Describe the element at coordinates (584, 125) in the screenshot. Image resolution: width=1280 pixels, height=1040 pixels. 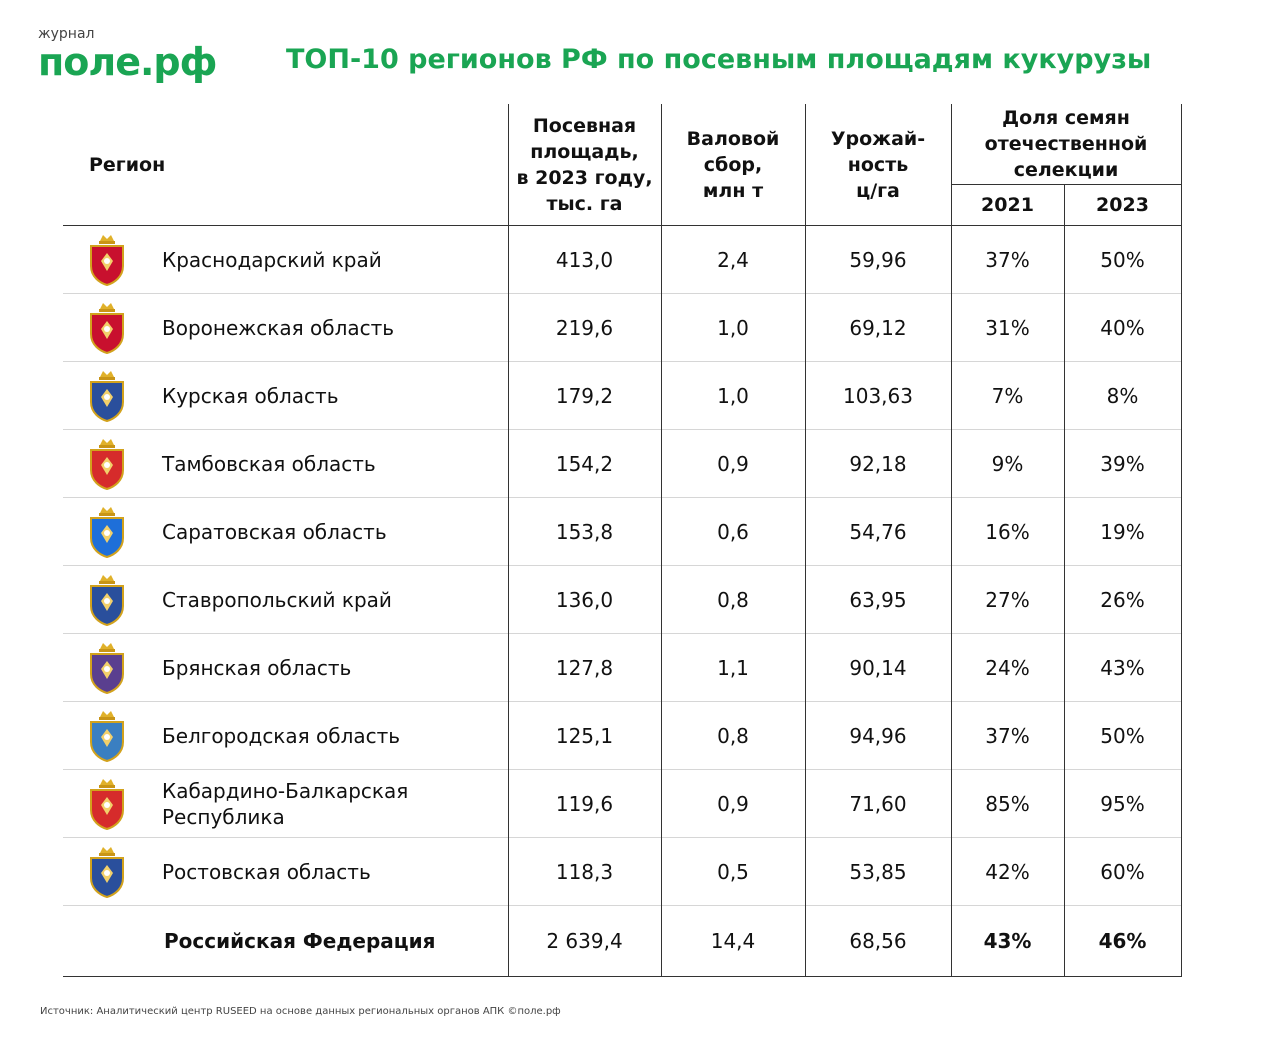
I see `header-area-line: Посевная` at that location.